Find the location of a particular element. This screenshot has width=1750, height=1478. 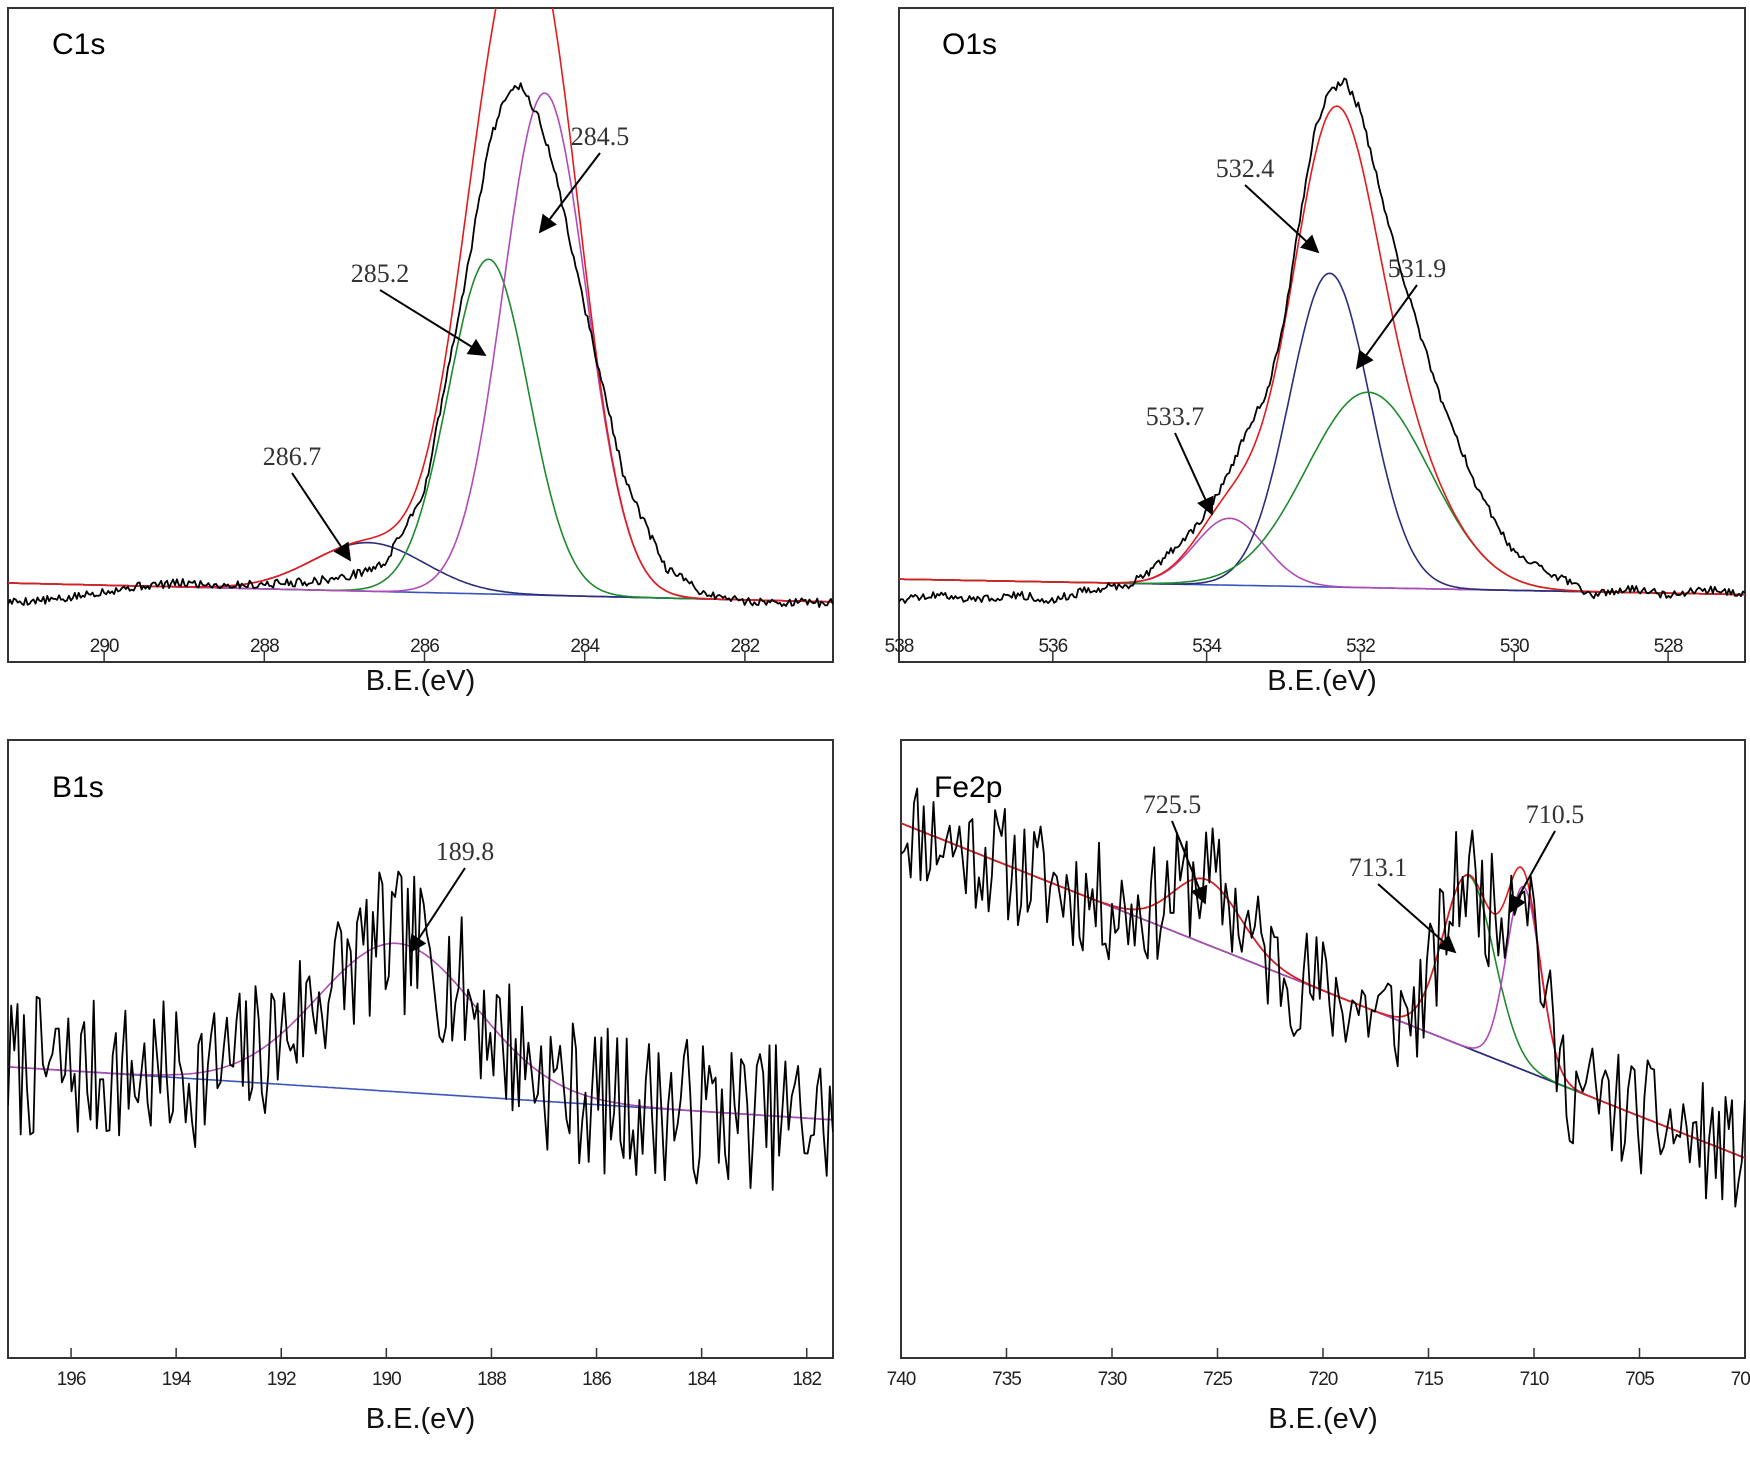

x-tick-label: 290 is located at coordinates (104, 646).